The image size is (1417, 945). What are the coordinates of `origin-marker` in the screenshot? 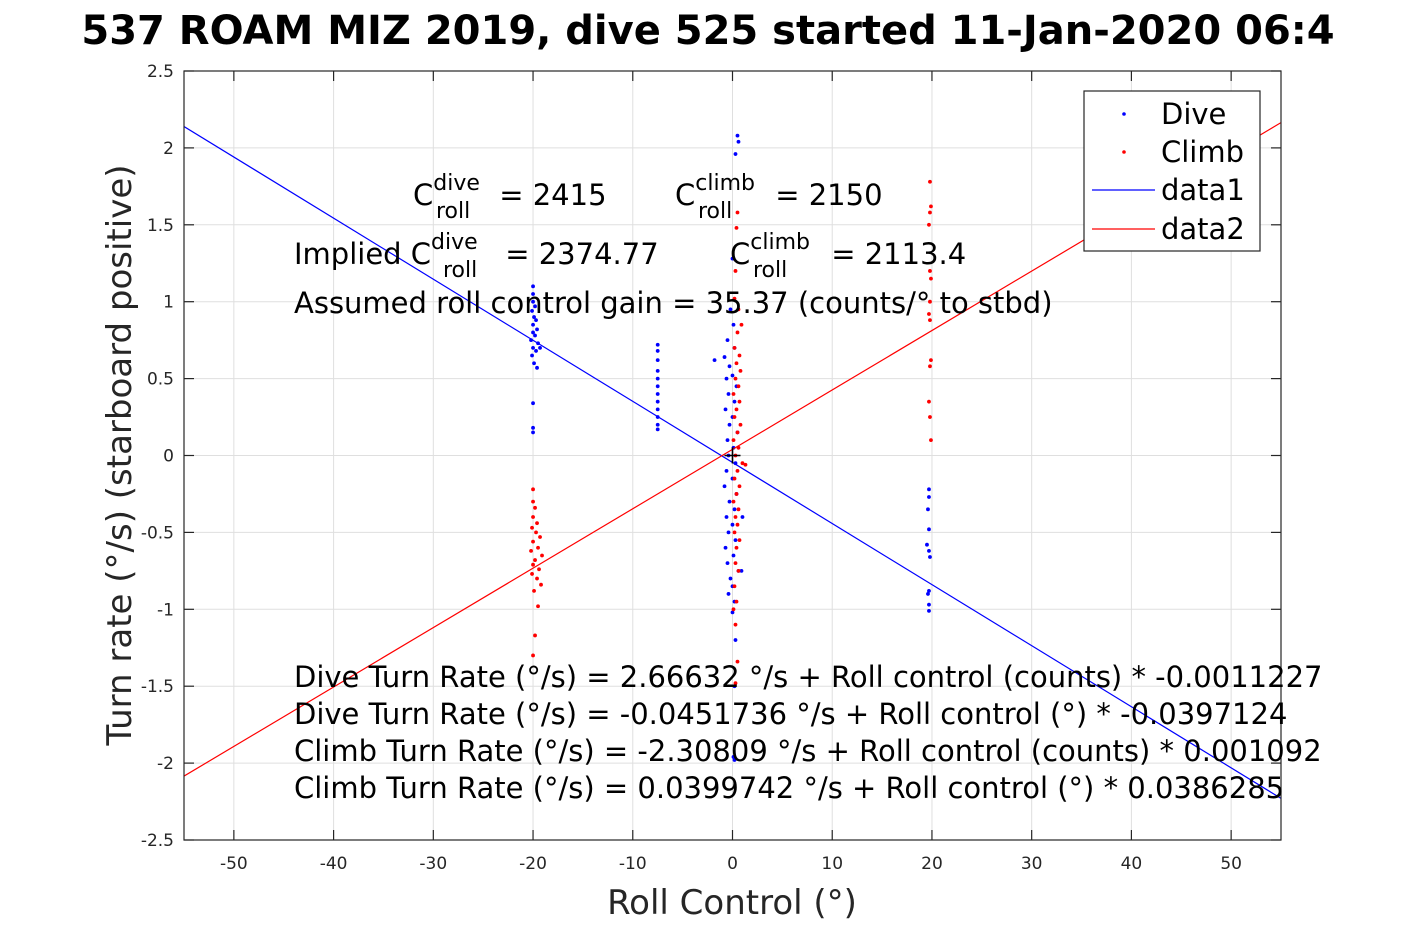 It's located at (732, 455).